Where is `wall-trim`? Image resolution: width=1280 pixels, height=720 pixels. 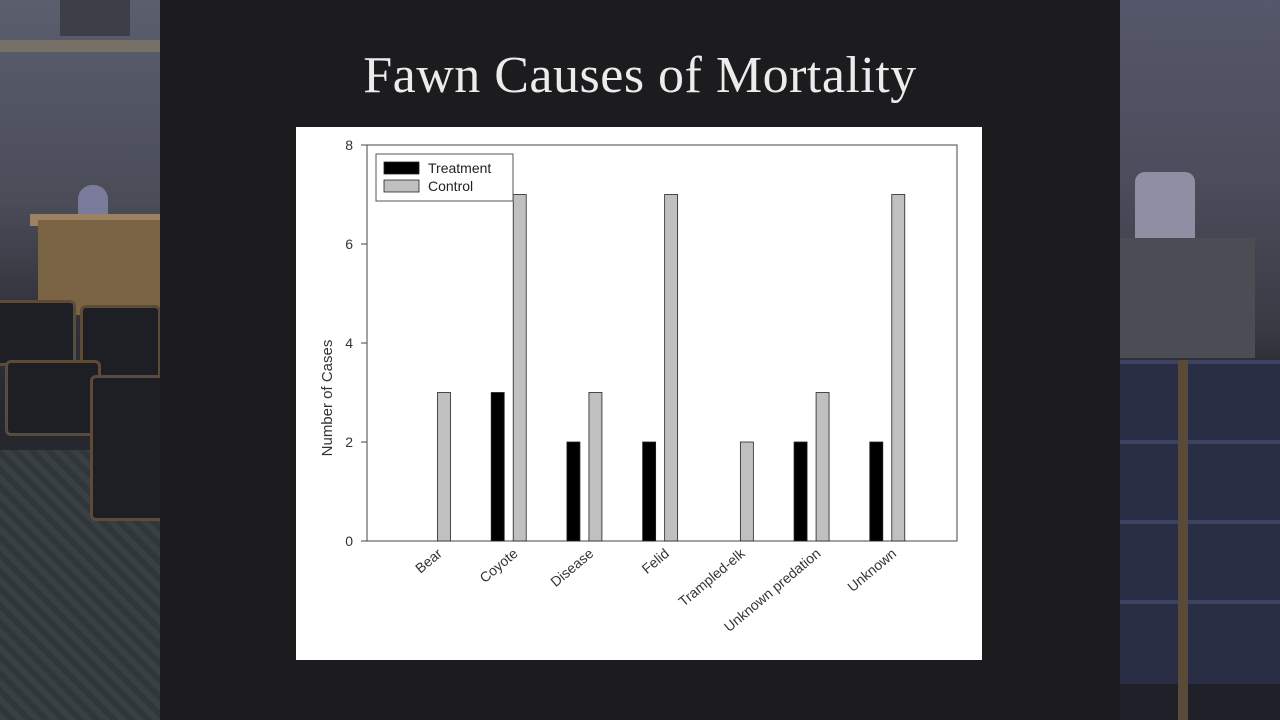
wall-trim is located at coordinates (80, 46).